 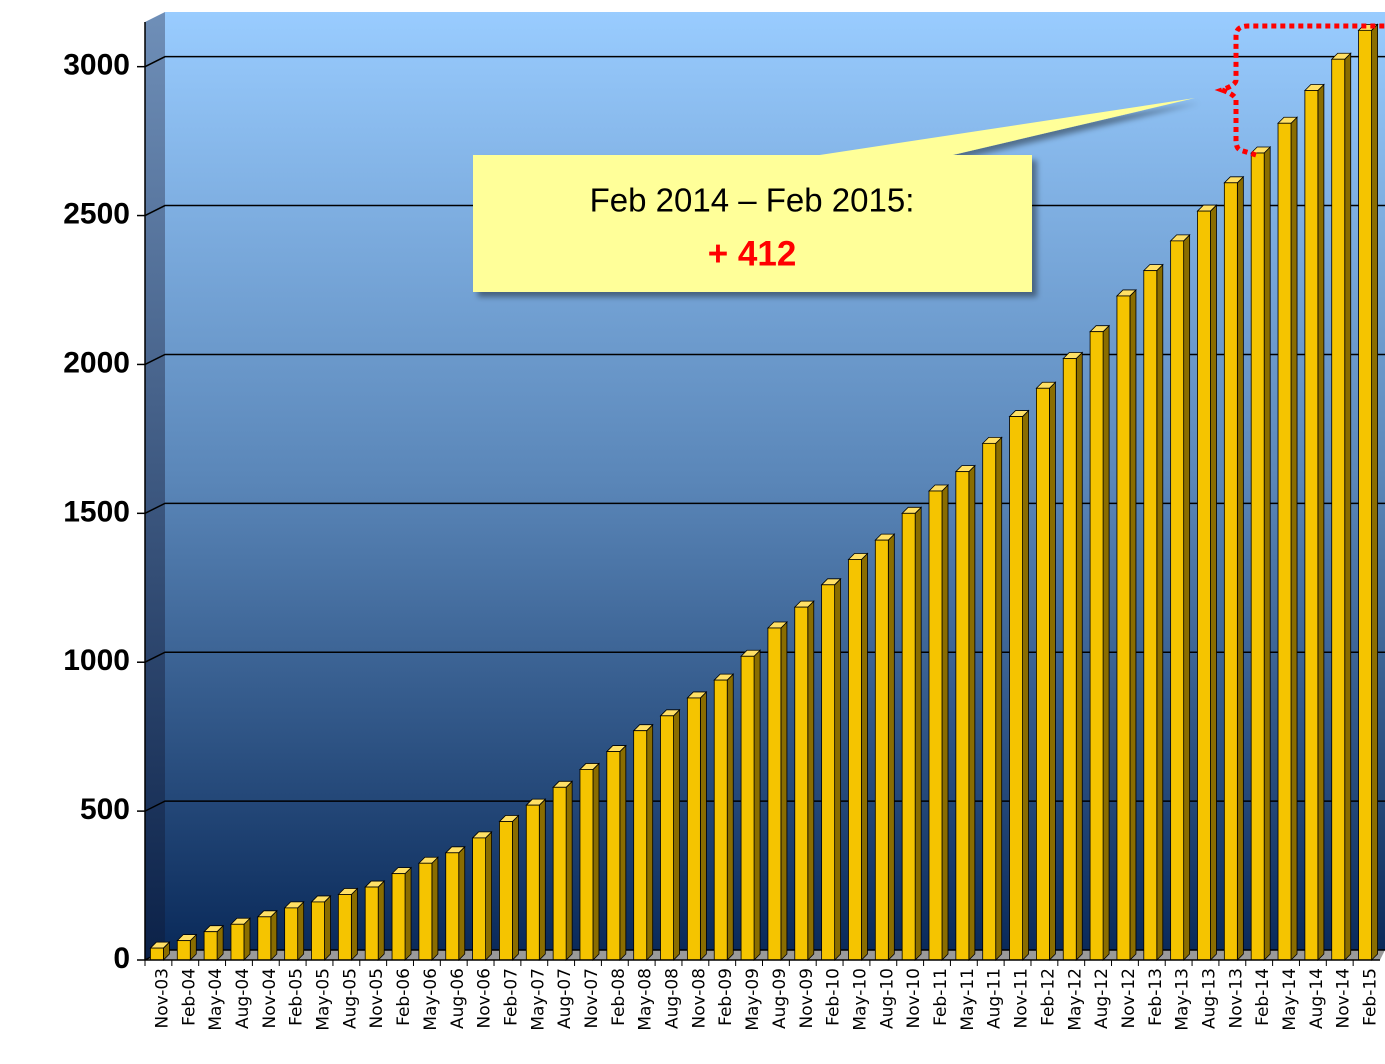 What do you see at coordinates (243, 998) in the screenshot?
I see `x-tick-label: Aug-04` at bounding box center [243, 998].